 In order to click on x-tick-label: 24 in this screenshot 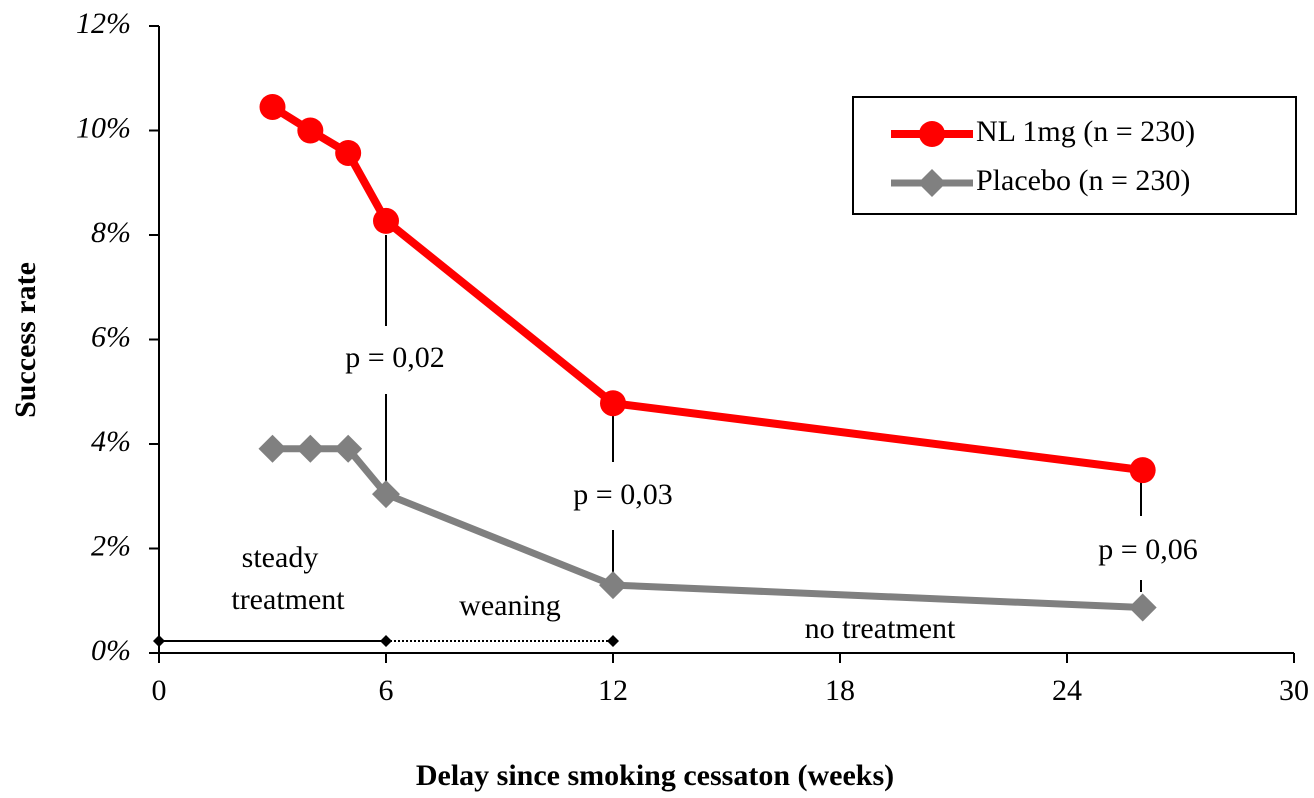, I will do `click(1067, 690)`.